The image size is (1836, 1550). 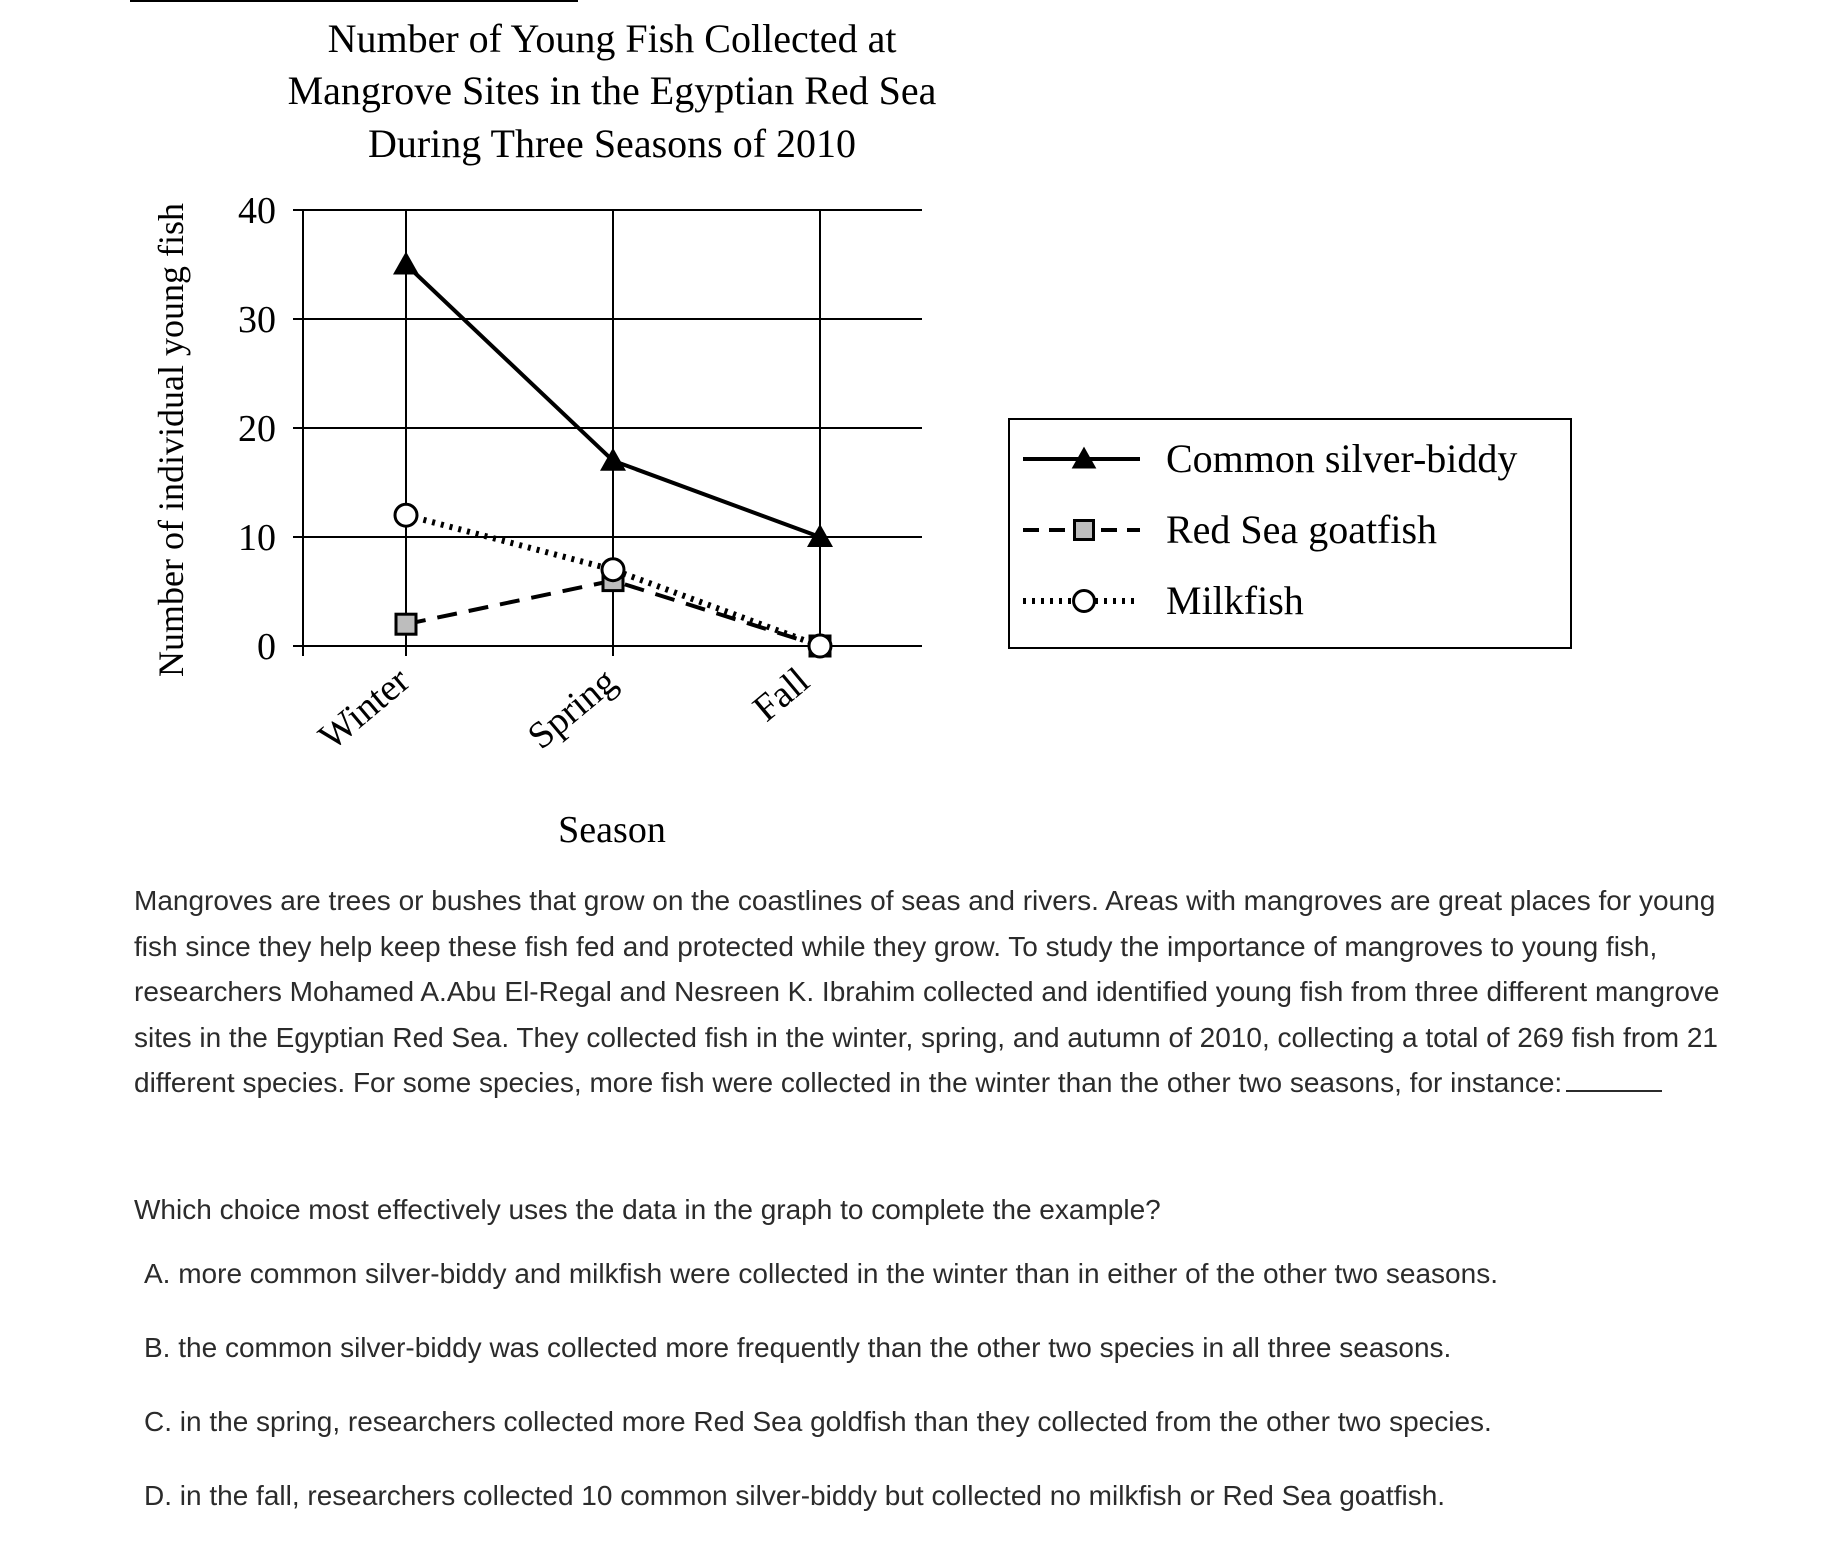 What do you see at coordinates (171, 440) in the screenshot?
I see `y-axis-label: Number of individual young fish` at bounding box center [171, 440].